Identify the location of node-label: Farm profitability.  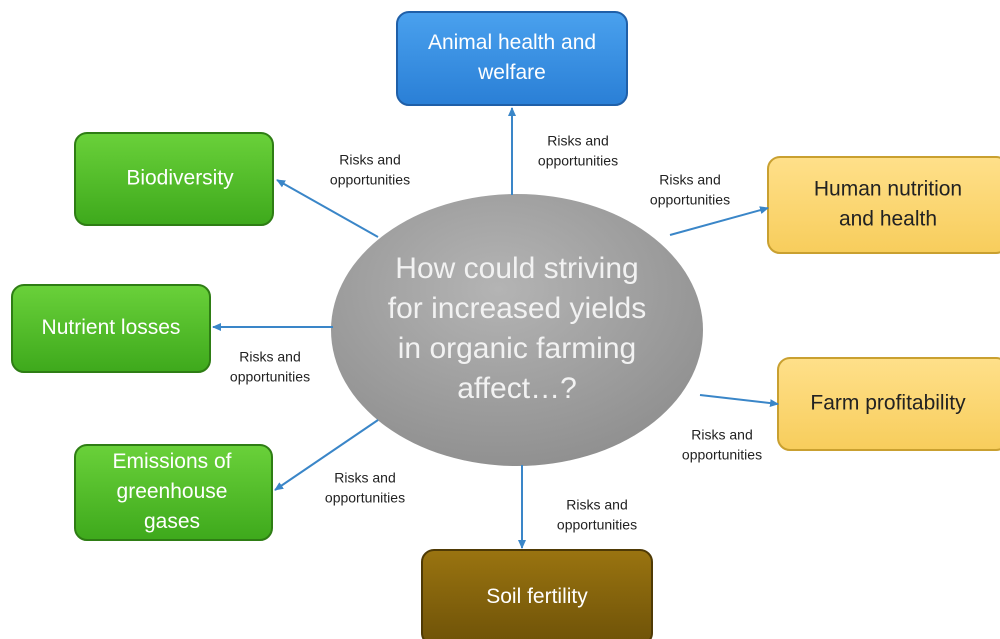
(888, 403).